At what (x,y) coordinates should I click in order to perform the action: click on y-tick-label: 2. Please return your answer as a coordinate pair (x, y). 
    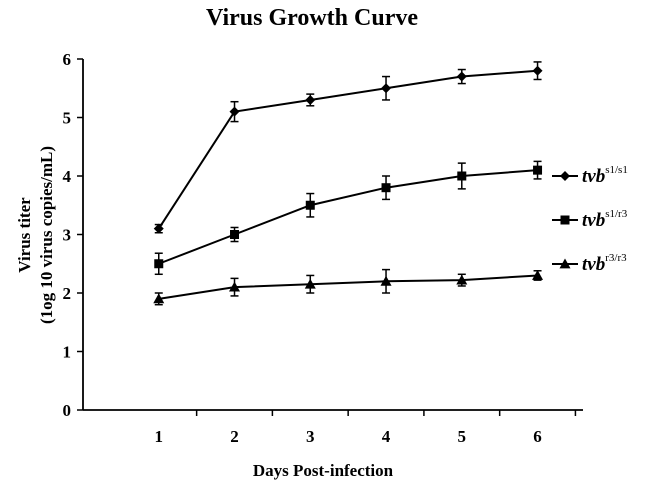
    Looking at the image, I should click on (67, 293).